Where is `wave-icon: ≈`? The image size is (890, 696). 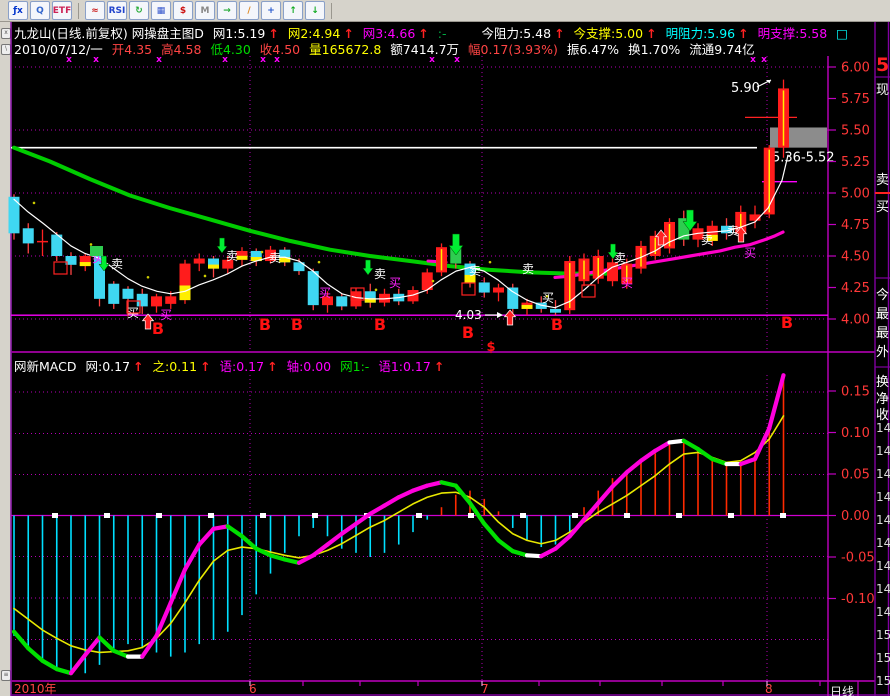
wave-icon: ≈ is located at coordinates (95, 10).